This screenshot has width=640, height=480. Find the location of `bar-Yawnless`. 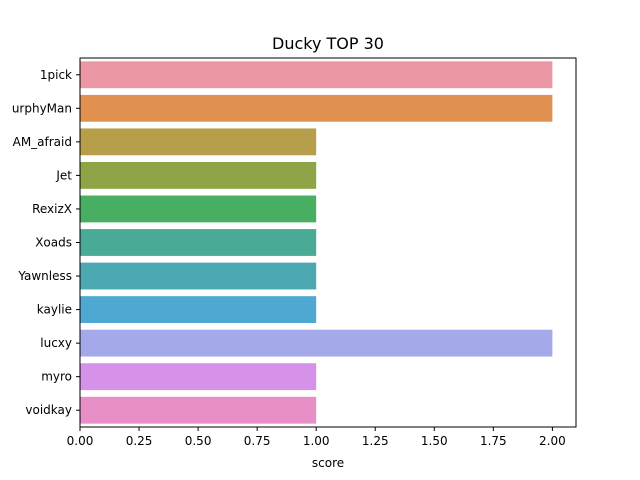

bar-Yawnless is located at coordinates (198, 276).